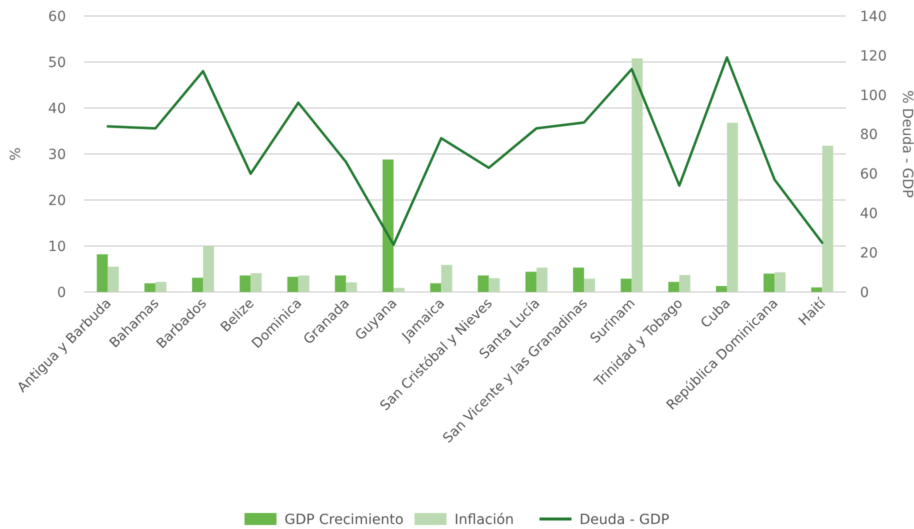 The height and width of the screenshot is (529, 914). I want to click on y2-tick-label: 120, so click(873, 56).